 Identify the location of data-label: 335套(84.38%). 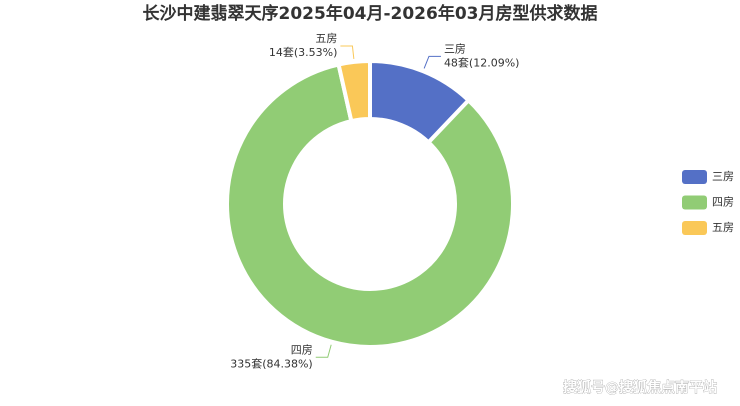
(271, 363).